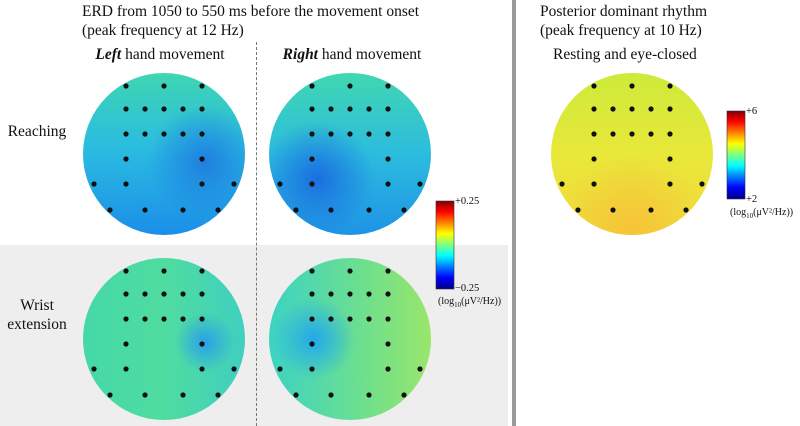  Describe the element at coordinates (445, 245) in the screenshot. I see `colorbar-erd` at that location.